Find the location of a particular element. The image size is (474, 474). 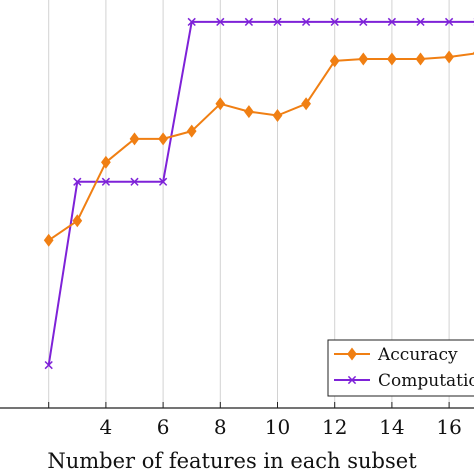

legend-entry-accuracy: Accuracy is located at coordinates (396, 355).